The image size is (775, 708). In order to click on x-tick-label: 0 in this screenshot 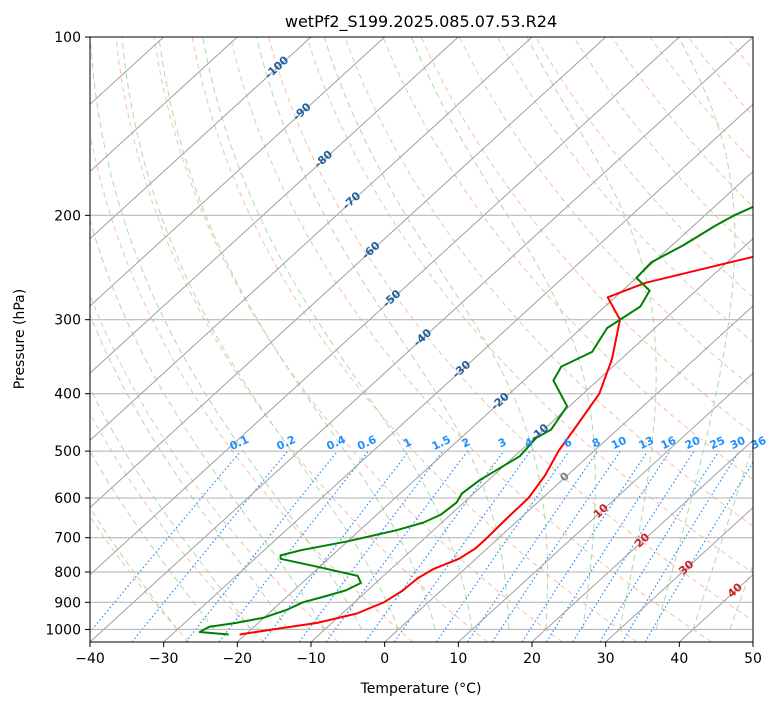, I will do `click(384, 659)`.